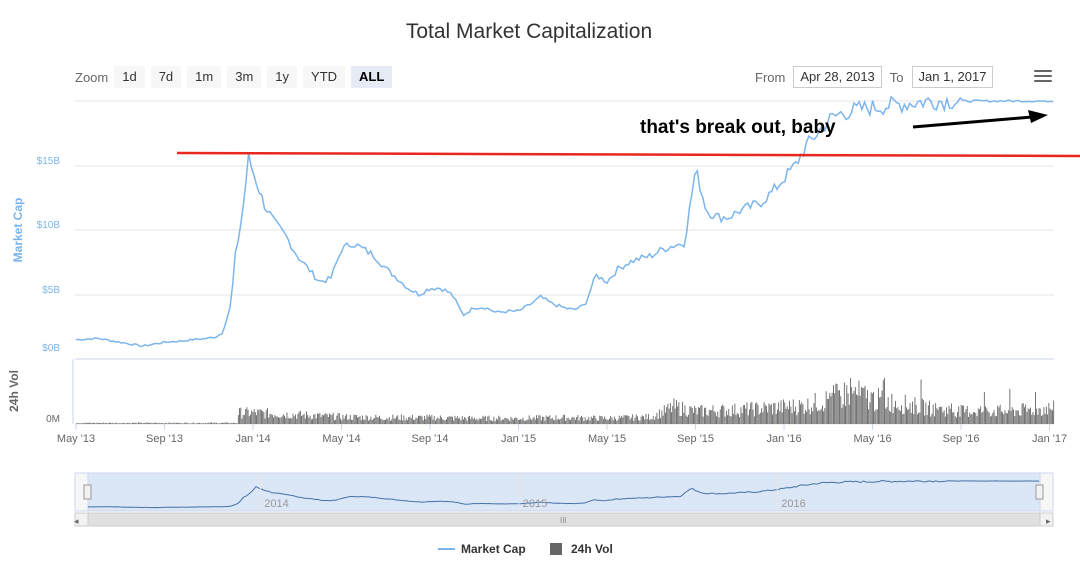 This screenshot has width=1080, height=563. I want to click on zoom-1d-button: 1d, so click(129, 77).